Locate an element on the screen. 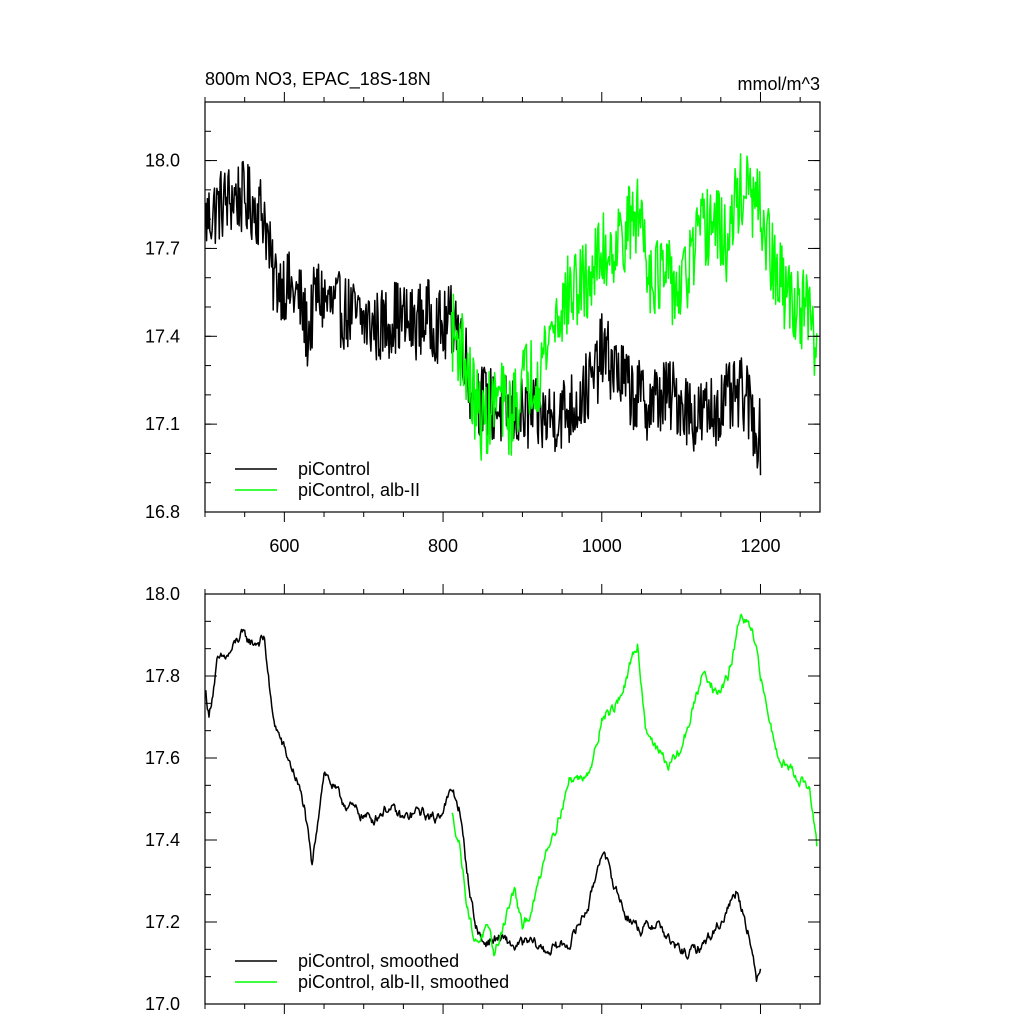 This screenshot has width=1024, height=1024. y-tick-label: 17.8 is located at coordinates (162, 676).